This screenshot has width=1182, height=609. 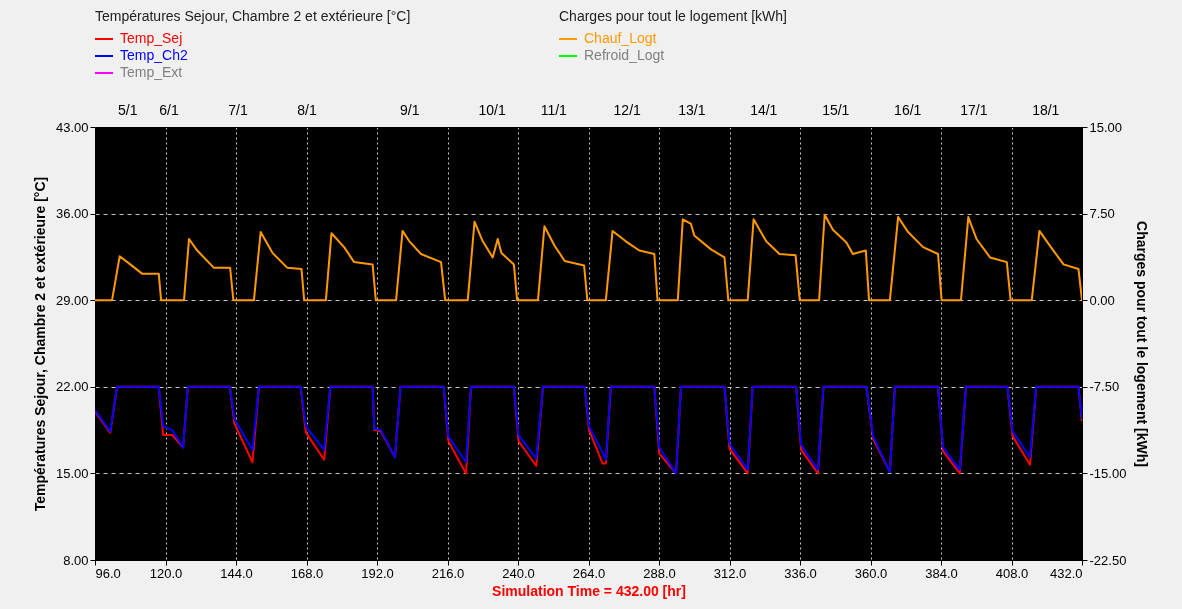 I want to click on x2-tick-label: 12/1, so click(x=627, y=109).